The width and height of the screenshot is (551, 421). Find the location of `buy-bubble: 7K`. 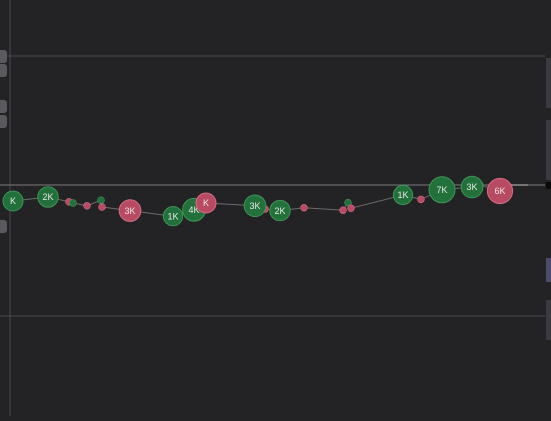

buy-bubble: 7K is located at coordinates (442, 190).